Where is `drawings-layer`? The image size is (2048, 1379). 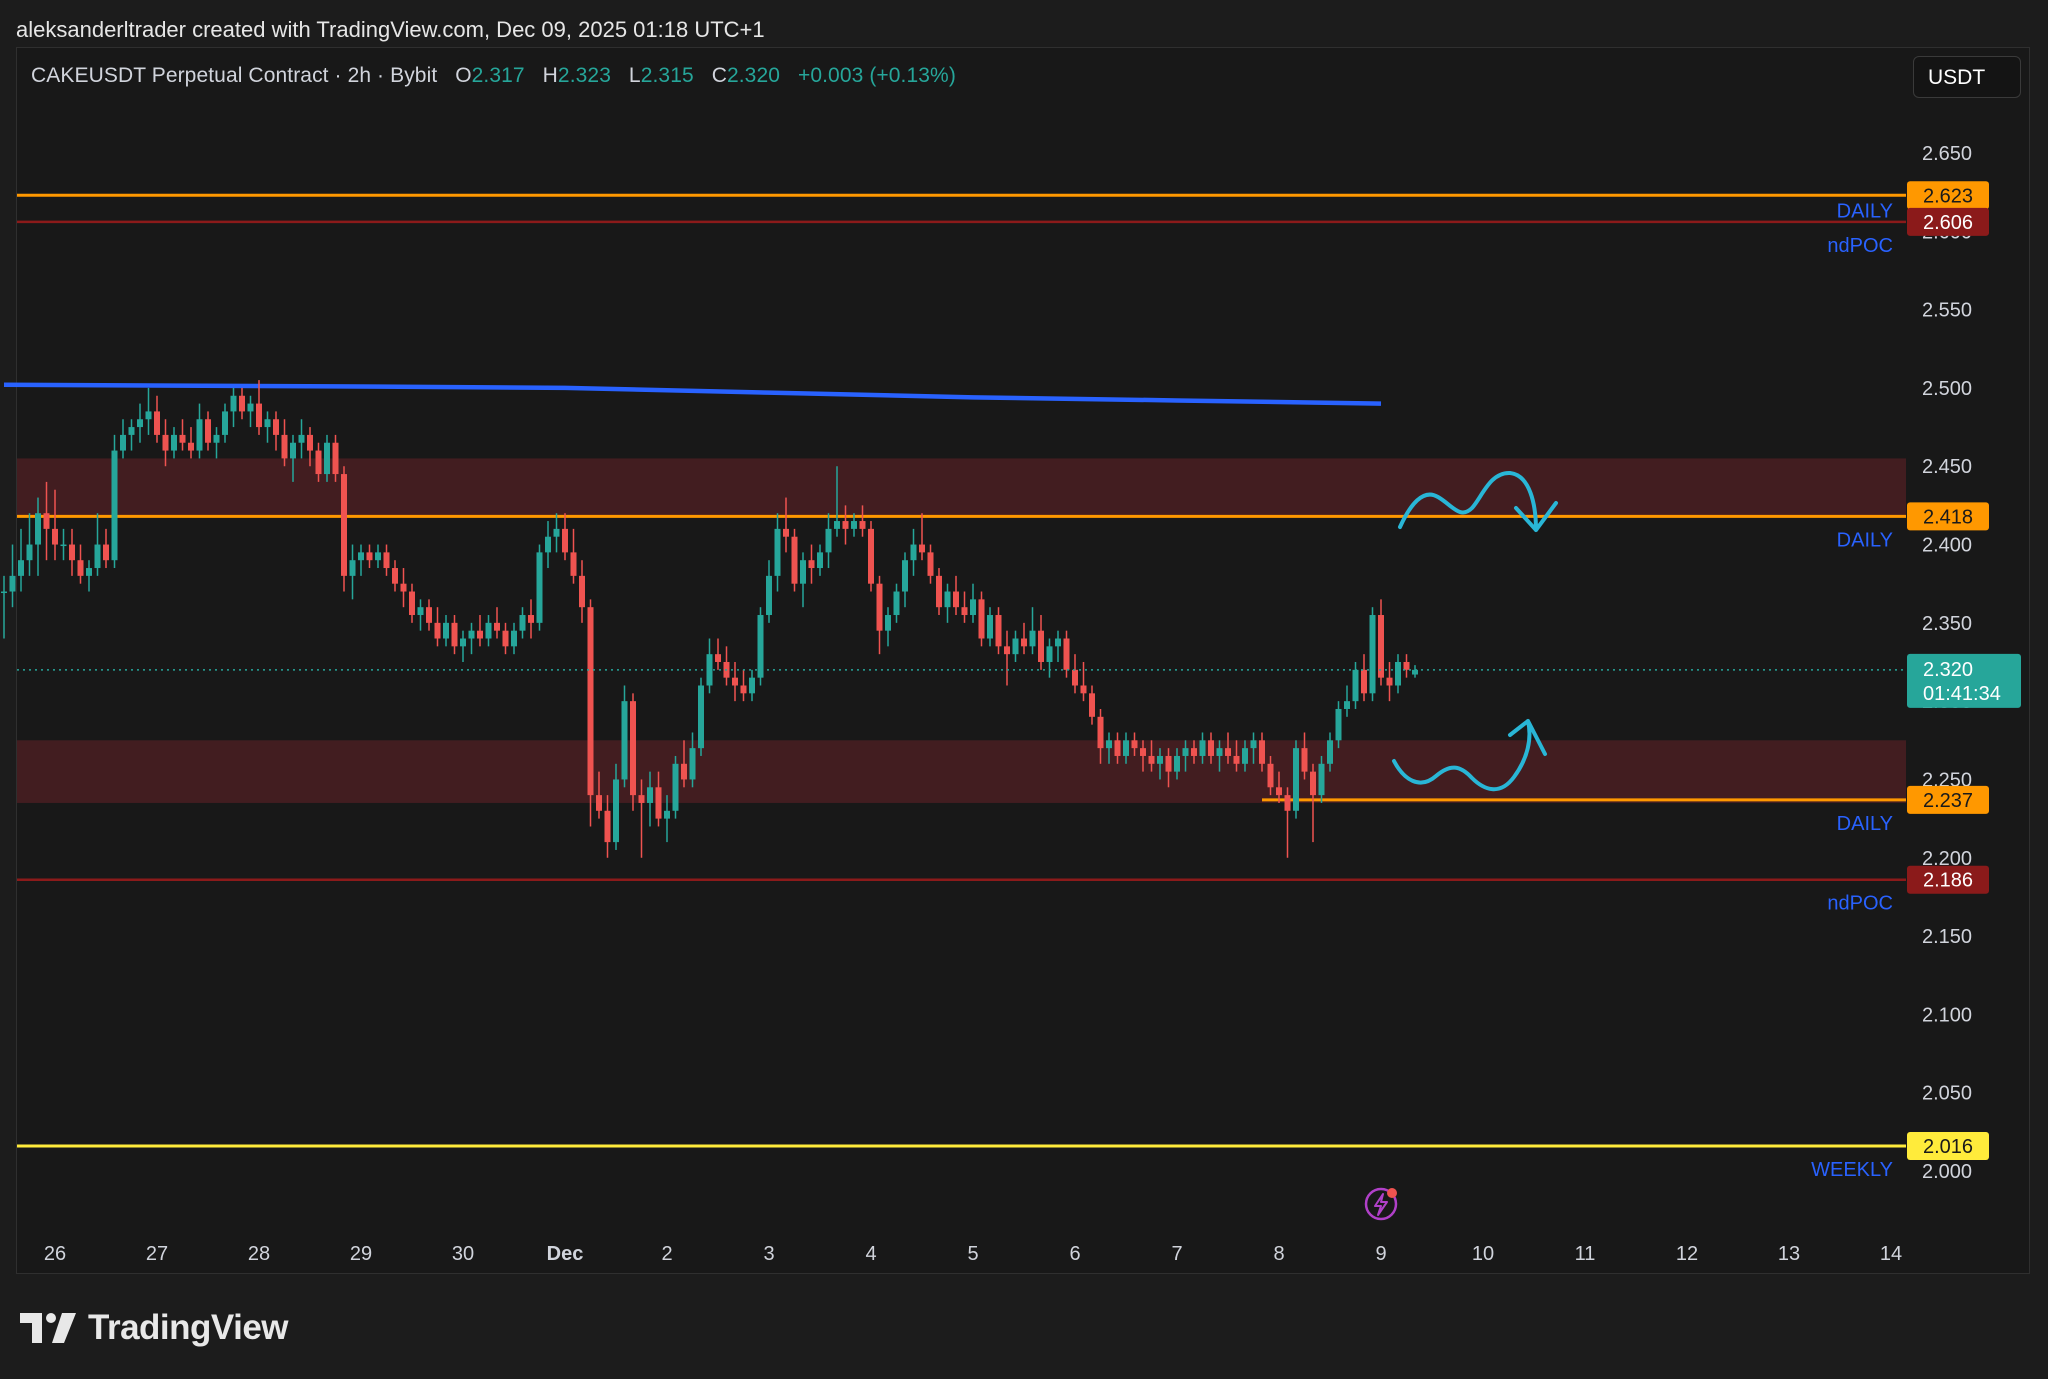
drawings-layer is located at coordinates (1475, 631).